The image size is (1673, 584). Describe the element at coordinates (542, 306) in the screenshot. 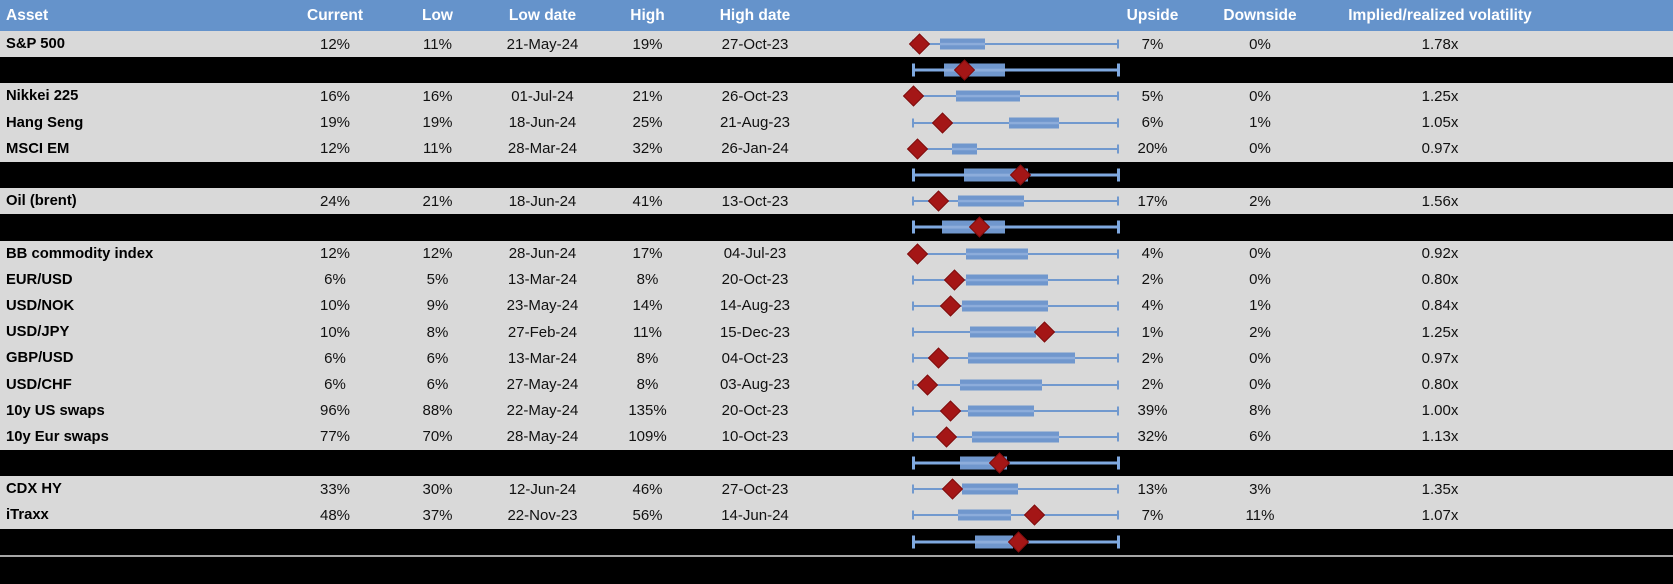

I see `low-date-value: 23-May-24` at that location.